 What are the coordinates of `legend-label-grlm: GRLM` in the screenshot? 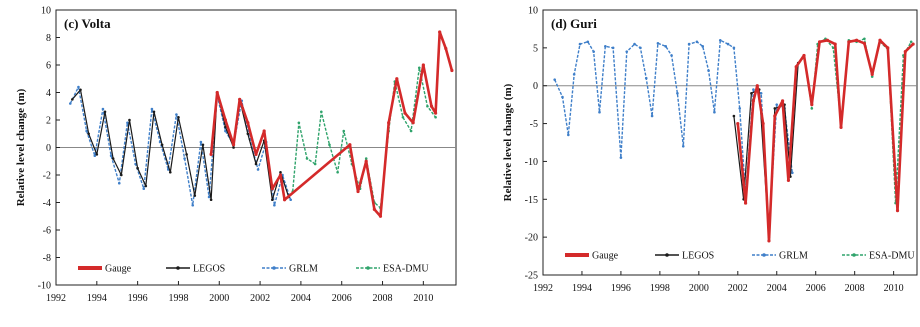 It's located at (303, 269).